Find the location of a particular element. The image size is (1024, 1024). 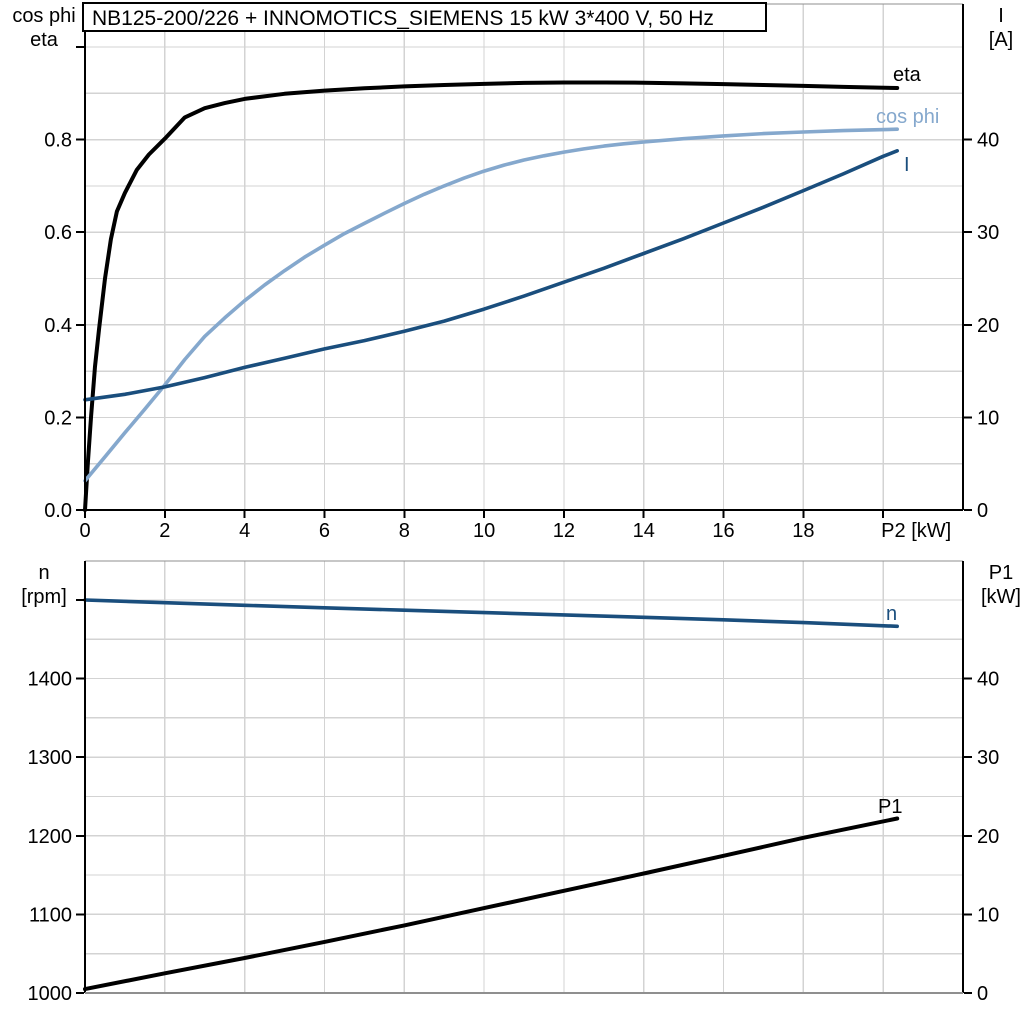

left-axis-title: eta is located at coordinates (44, 40).